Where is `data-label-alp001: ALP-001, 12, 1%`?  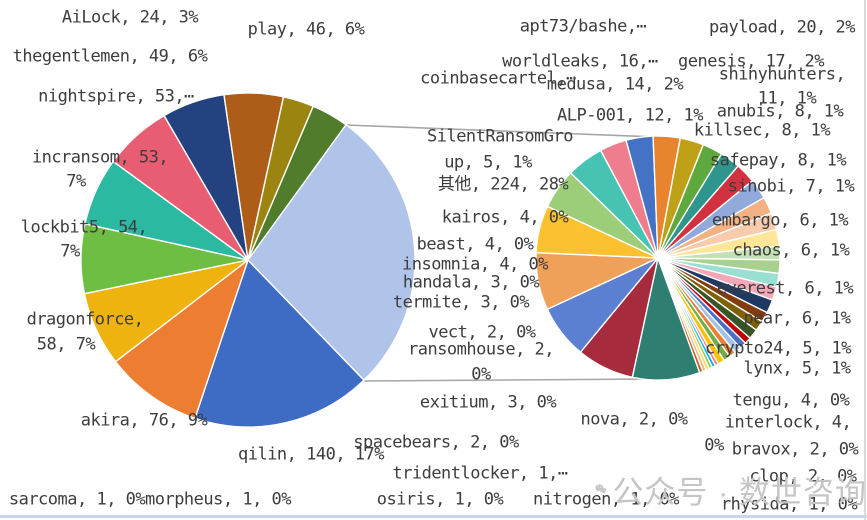
data-label-alp001: ALP-001, 12, 1% is located at coordinates (630, 115).